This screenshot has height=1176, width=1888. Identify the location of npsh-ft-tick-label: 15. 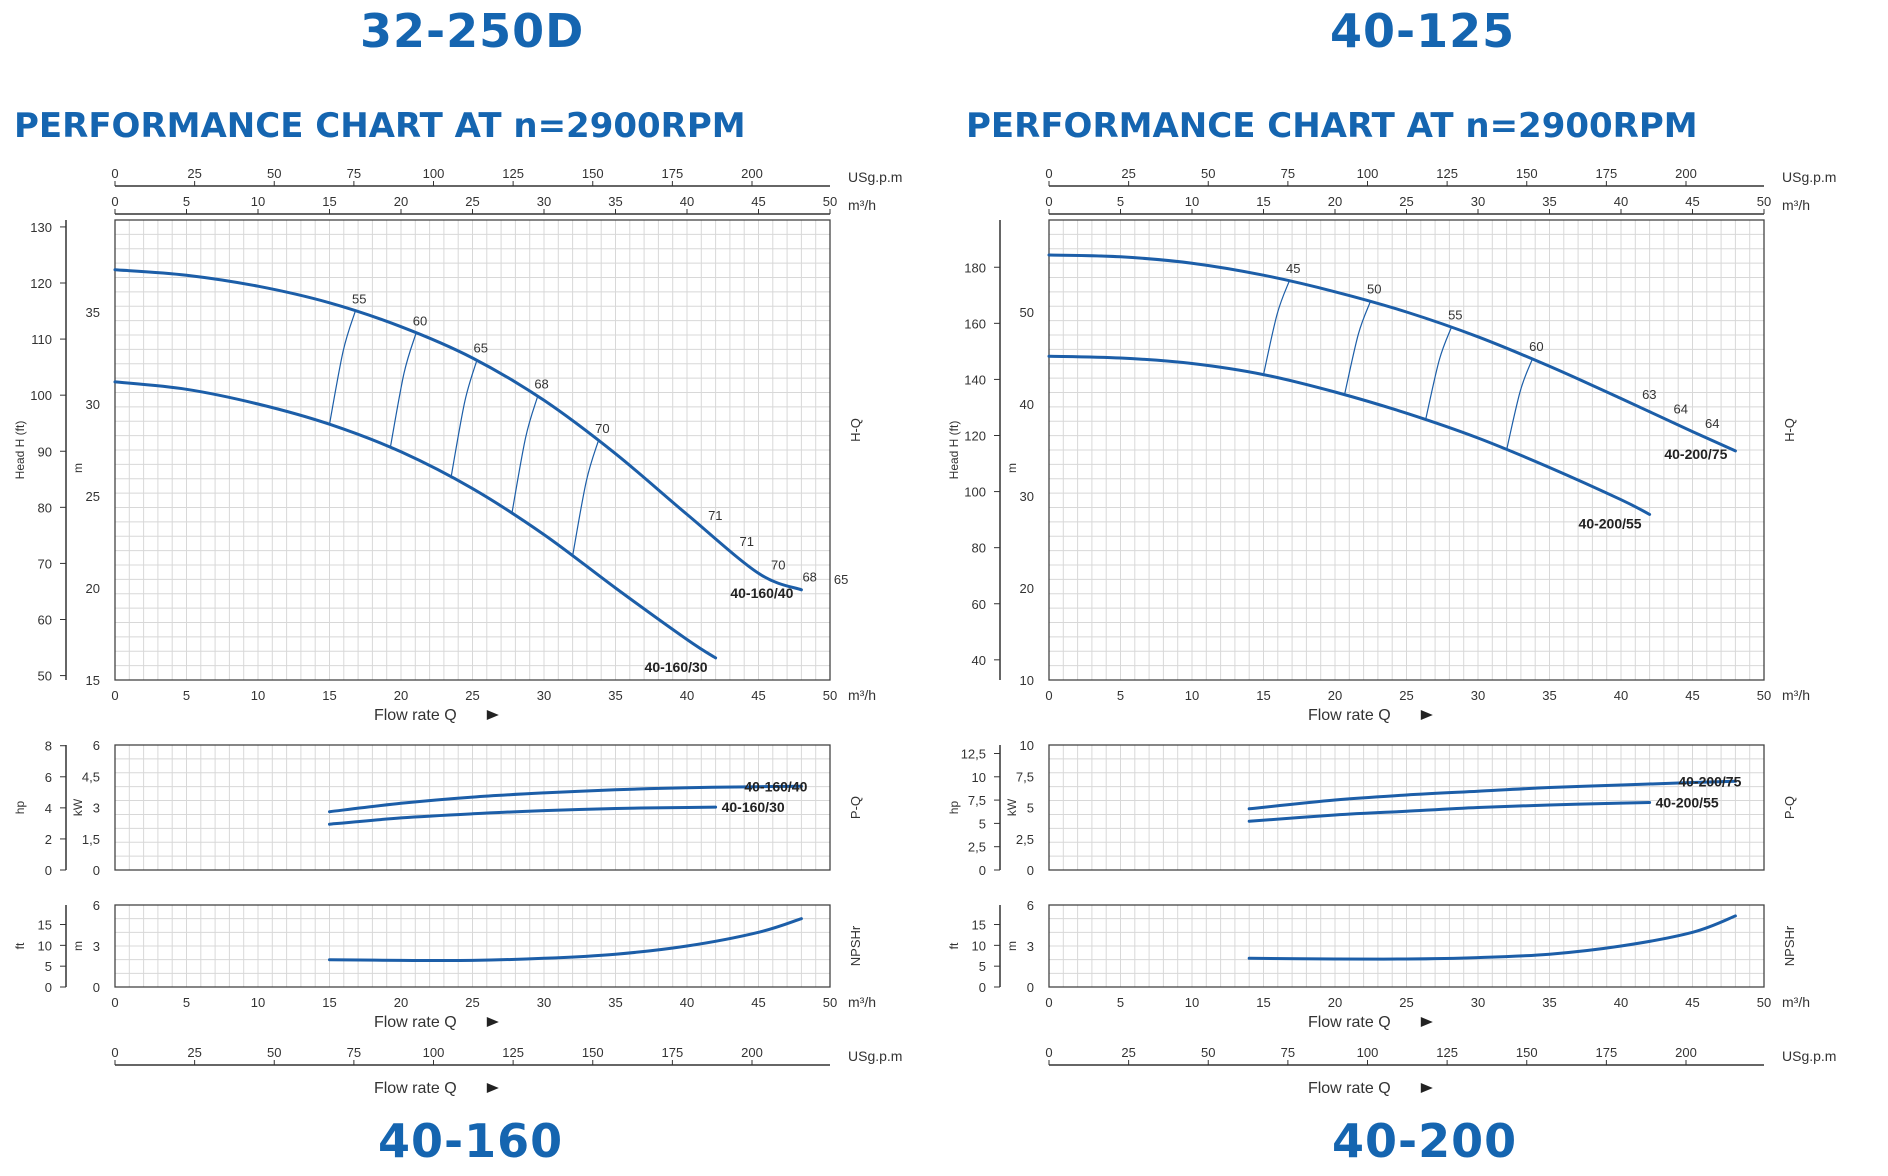
(45, 925).